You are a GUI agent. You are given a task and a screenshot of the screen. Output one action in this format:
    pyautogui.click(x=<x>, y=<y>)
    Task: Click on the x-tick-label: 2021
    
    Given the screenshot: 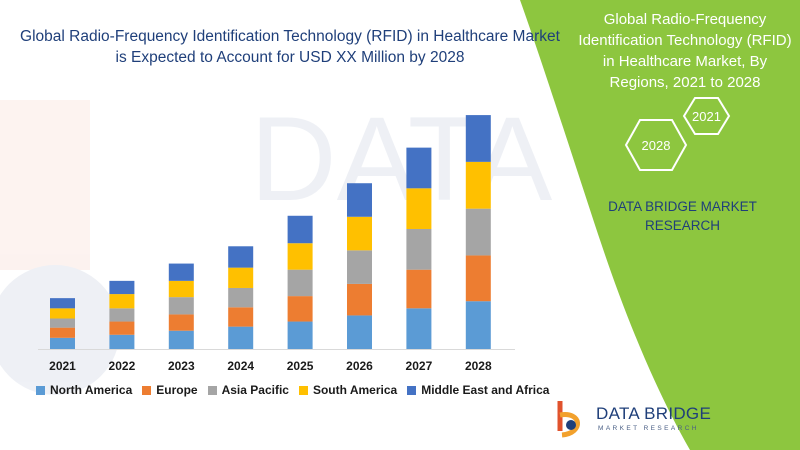 What is the action you would take?
    pyautogui.click(x=62, y=366)
    